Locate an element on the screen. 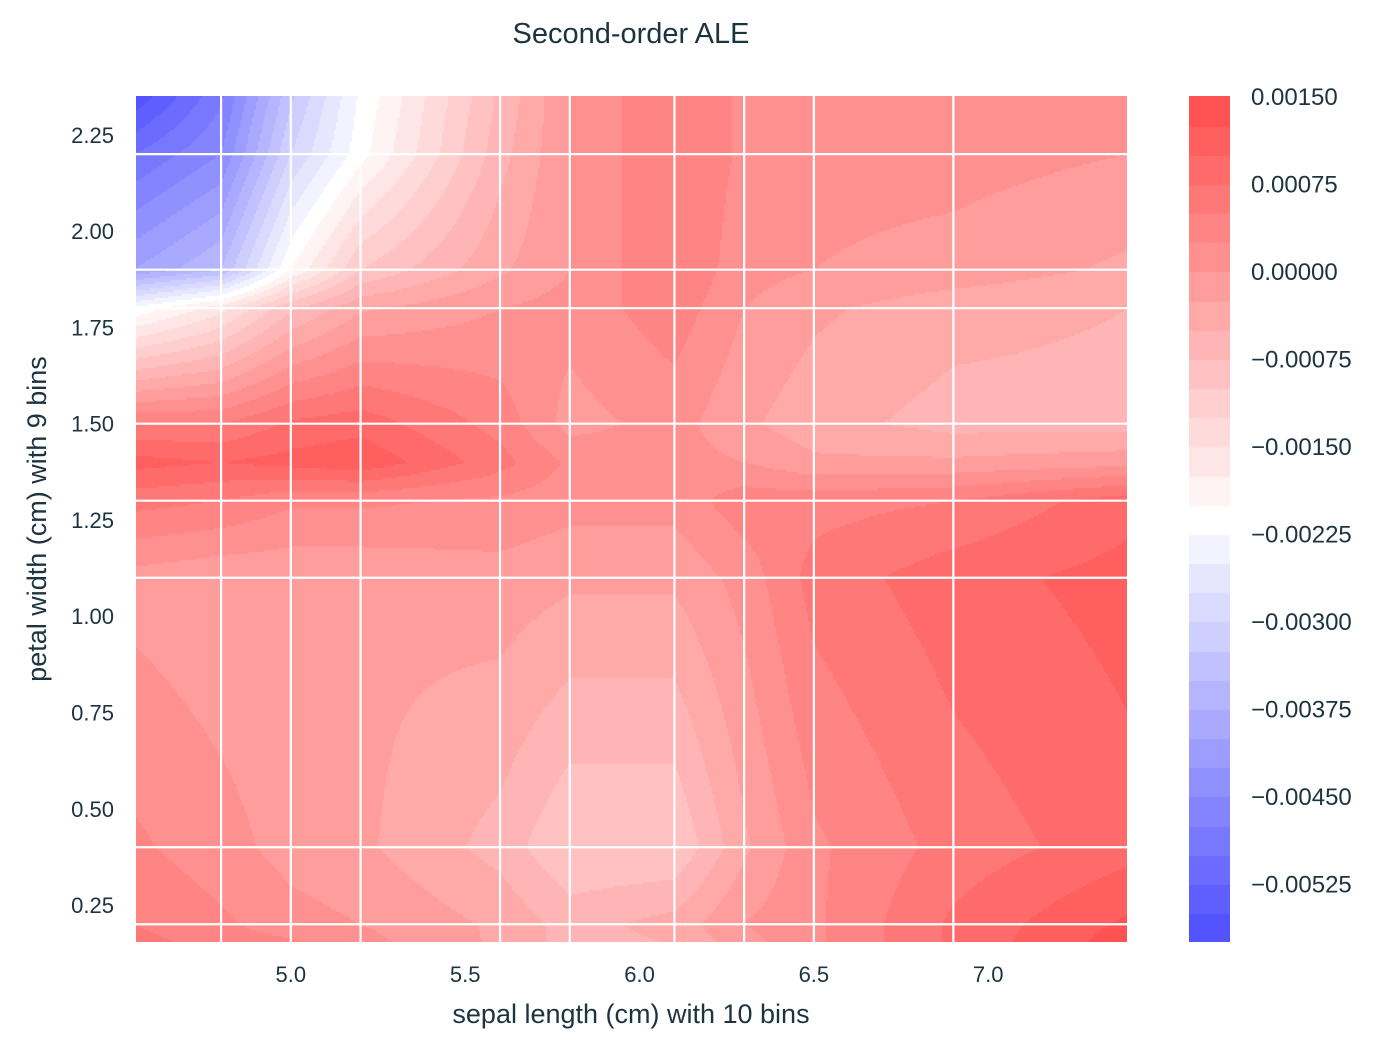 This screenshot has height=1050, width=1387. colorbar-tick-label: −0.00300 is located at coordinates (1301, 622).